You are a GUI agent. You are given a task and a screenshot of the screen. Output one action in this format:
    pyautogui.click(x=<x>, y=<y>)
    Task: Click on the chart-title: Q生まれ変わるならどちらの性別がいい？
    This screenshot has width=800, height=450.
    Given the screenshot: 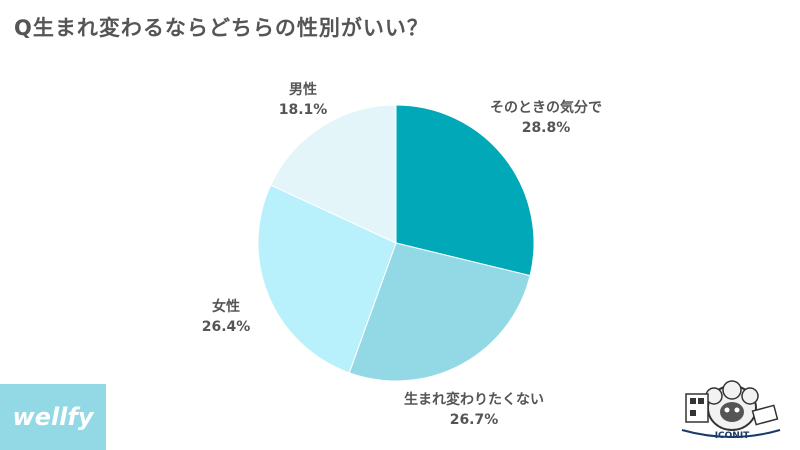 What is the action you would take?
    pyautogui.click(x=221, y=28)
    